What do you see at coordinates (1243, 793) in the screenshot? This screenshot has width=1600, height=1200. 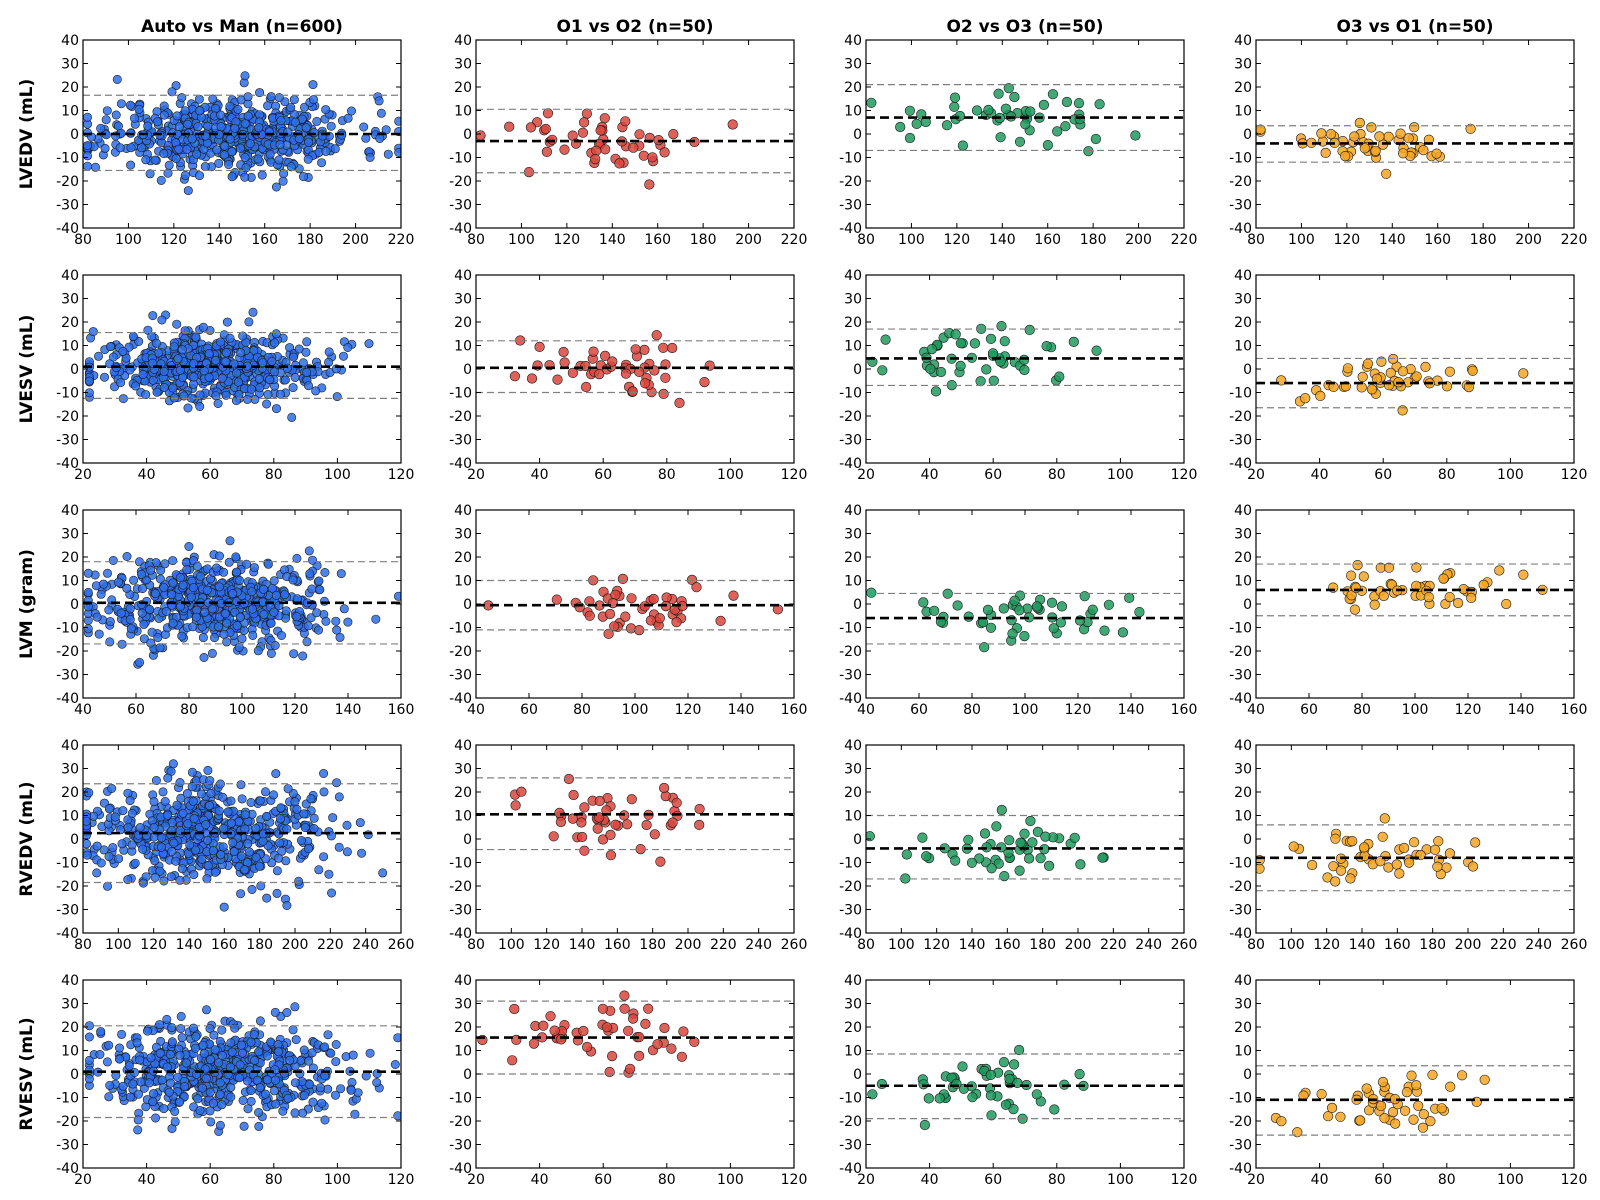 I see `y-tick-label: 20` at bounding box center [1243, 793].